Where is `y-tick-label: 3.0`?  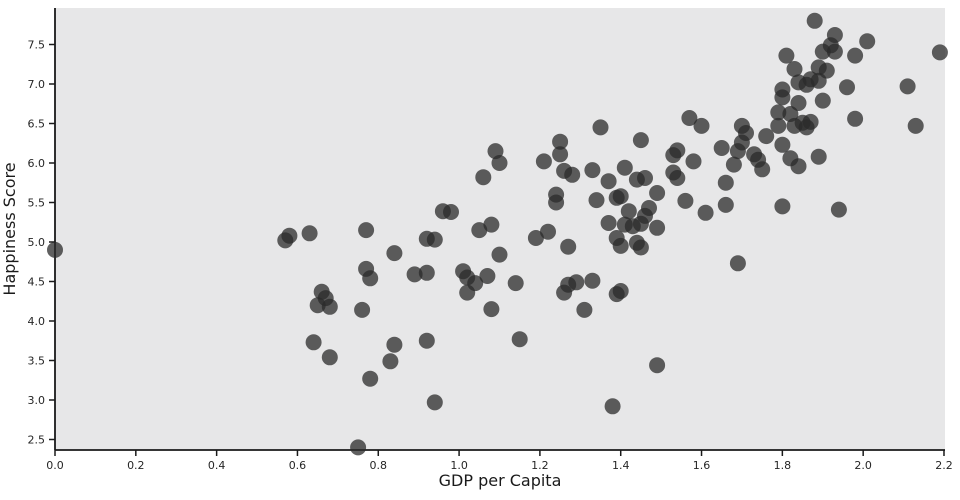
y-tick-label: 3.0 is located at coordinates (37, 400).